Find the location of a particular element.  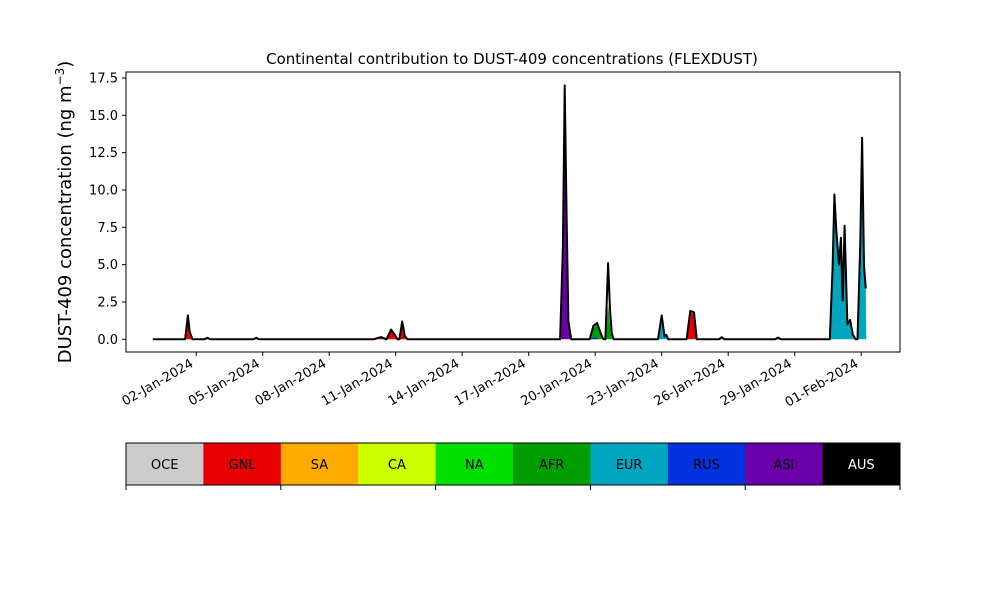

color-legend: OCE GNL SA CA NA AFR EUR RUS ASI AUS is located at coordinates (513, 466).